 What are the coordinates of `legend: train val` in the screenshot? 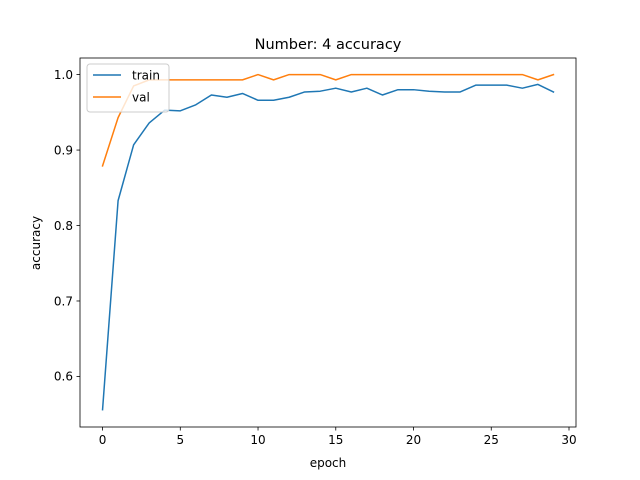 It's located at (128, 88).